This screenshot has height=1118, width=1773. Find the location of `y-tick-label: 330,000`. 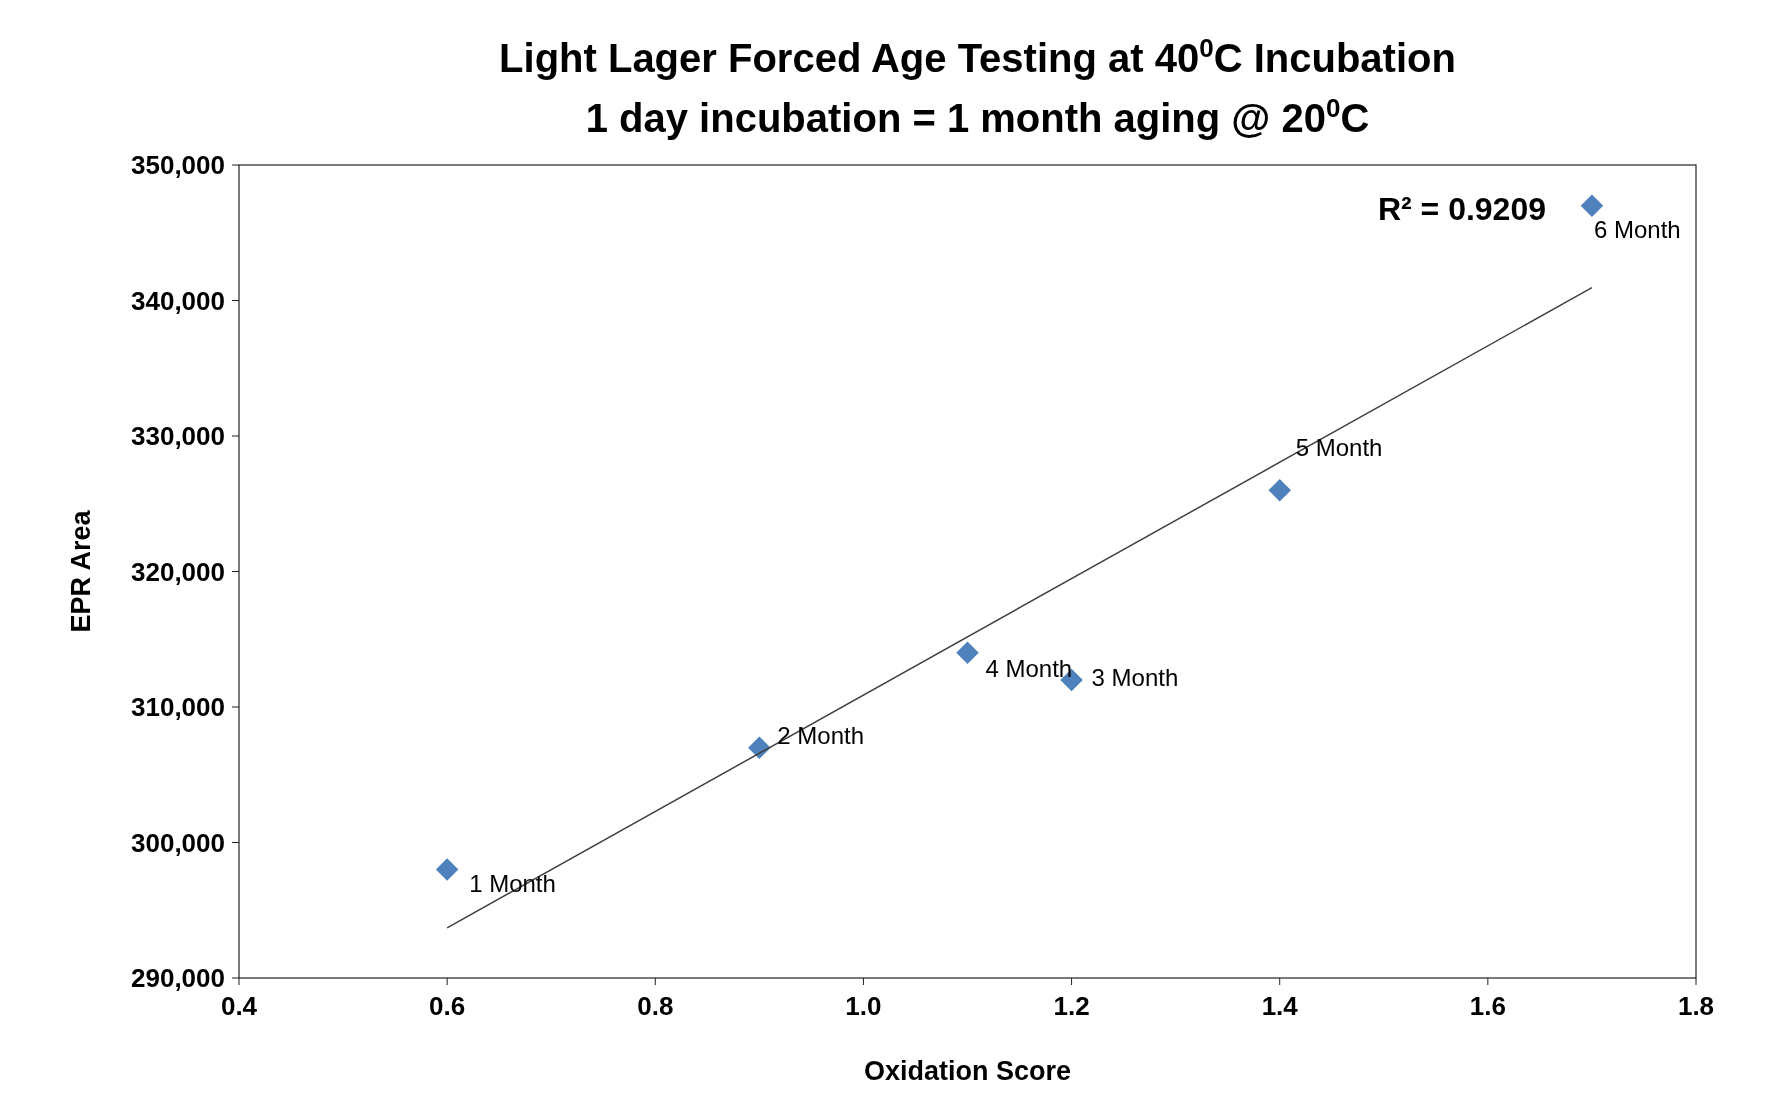

y-tick-label: 330,000 is located at coordinates (178, 436).